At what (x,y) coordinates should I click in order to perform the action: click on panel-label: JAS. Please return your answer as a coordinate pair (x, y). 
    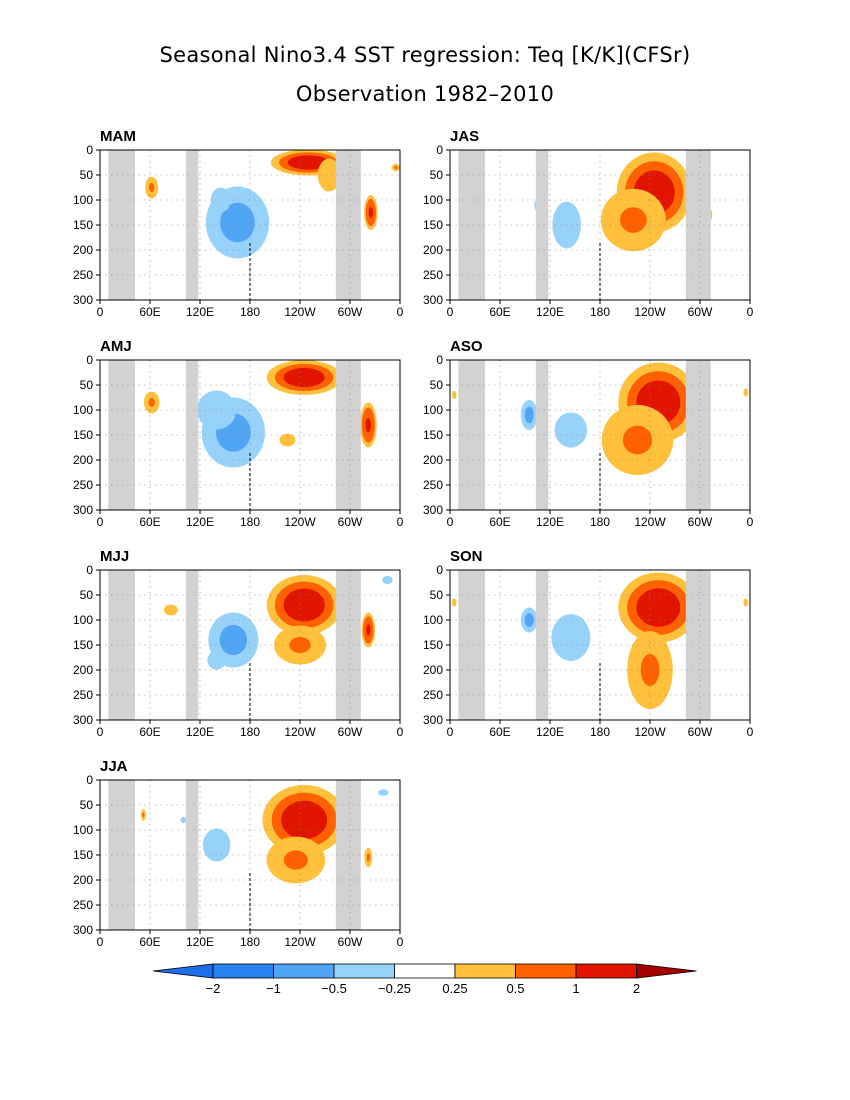
    Looking at the image, I should click on (464, 136).